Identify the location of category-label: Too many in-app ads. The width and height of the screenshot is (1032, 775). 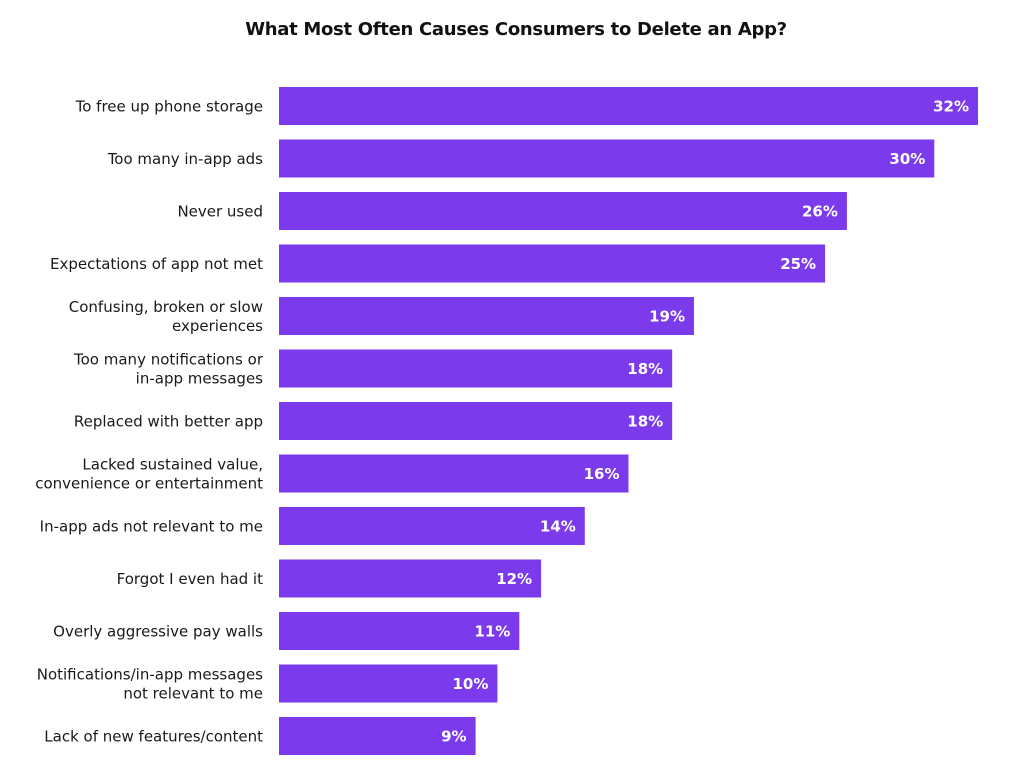
(185, 159).